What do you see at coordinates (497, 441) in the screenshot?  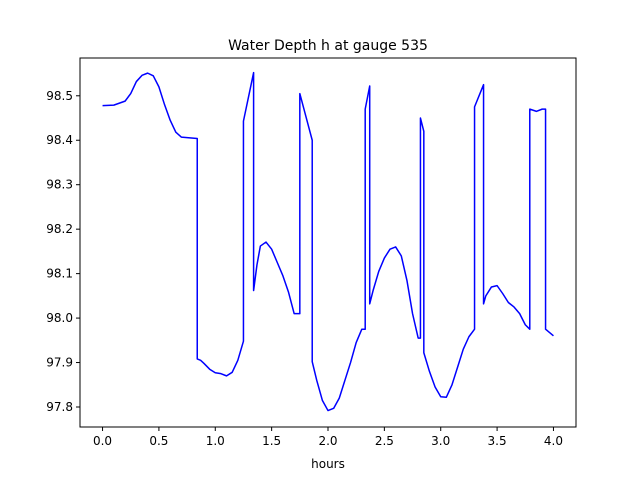 I see `x-tick-label: 3.5` at bounding box center [497, 441].